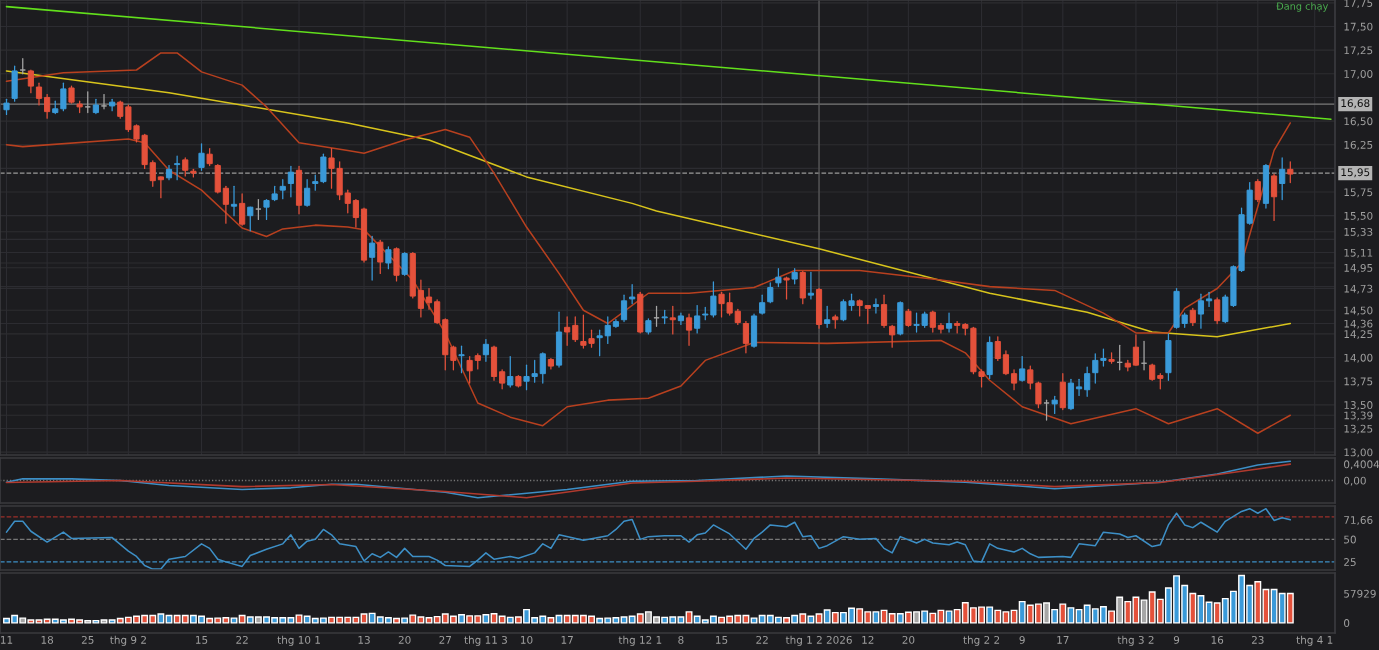  Describe the element at coordinates (640, 640) in the screenshot. I see `x-tick-label: thg 12 1` at that location.